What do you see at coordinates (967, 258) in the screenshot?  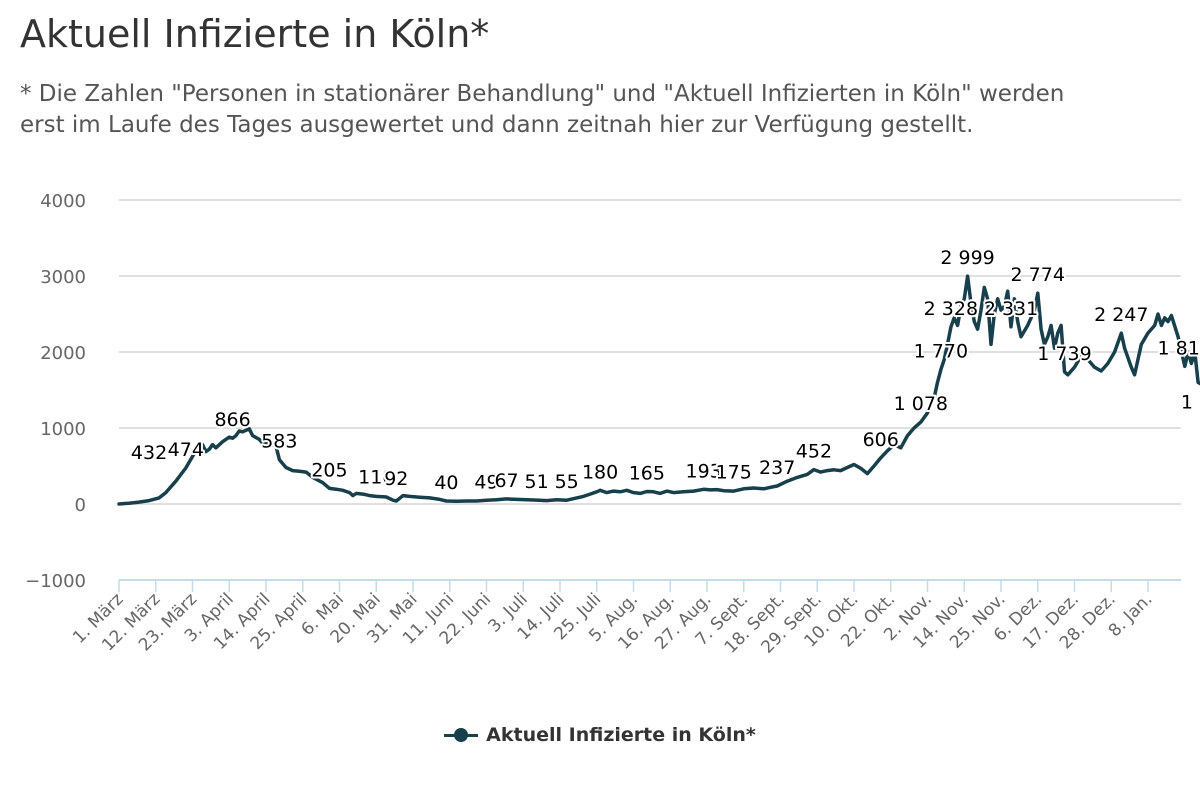 I see `data-label: 2 999` at bounding box center [967, 258].